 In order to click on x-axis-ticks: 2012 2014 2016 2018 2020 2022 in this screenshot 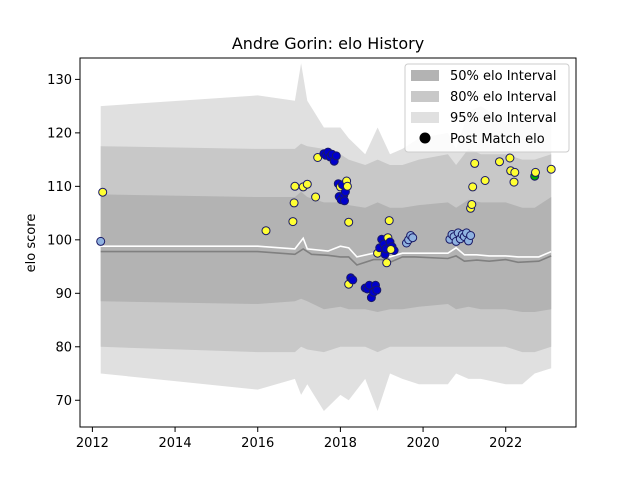, I will do `click(299, 439)`.